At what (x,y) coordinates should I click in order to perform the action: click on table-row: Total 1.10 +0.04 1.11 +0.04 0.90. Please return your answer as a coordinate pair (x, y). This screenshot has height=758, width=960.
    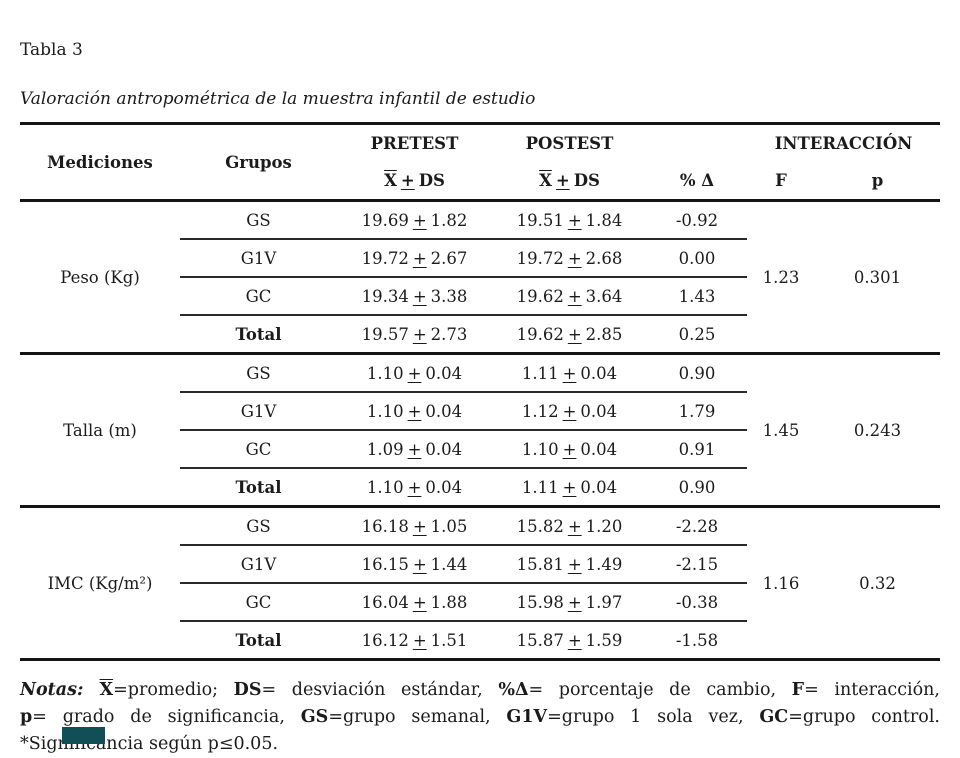
    Looking at the image, I should click on (480, 488).